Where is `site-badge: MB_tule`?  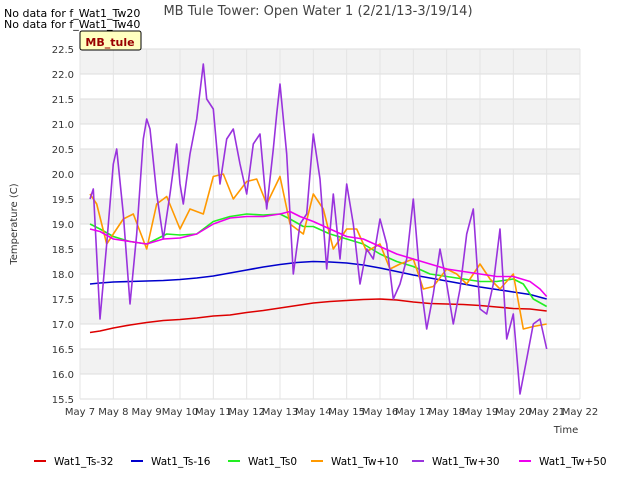
site-badge: MB_tule is located at coordinates (110, 40).